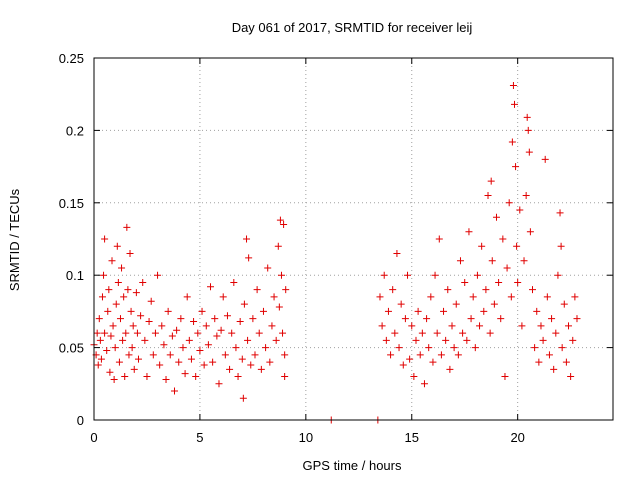  I want to click on y-axis-label: SRMTID / TECUs, so click(14, 239).